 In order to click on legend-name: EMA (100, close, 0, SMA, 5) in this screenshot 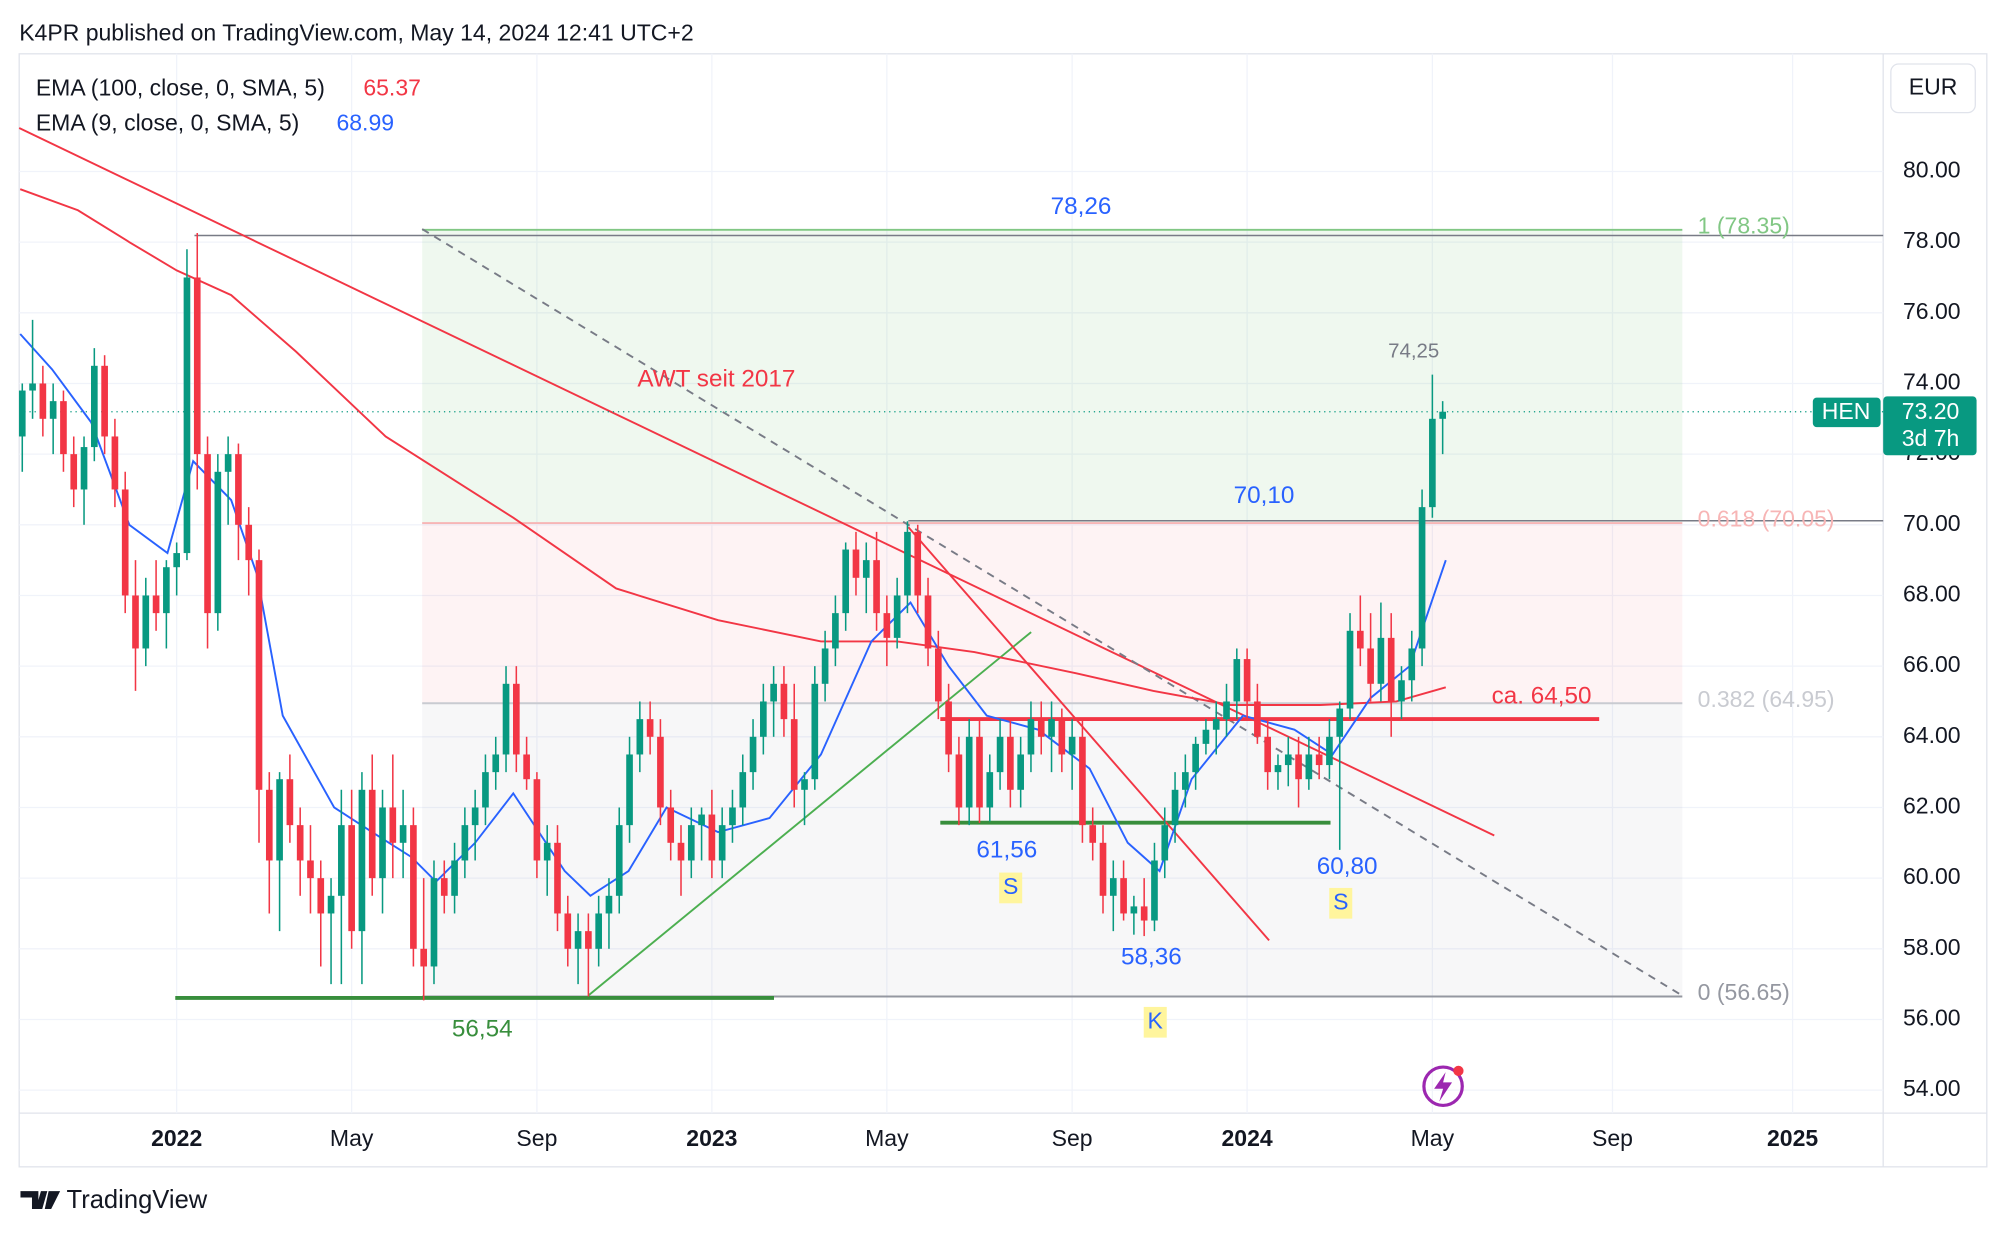, I will do `click(180, 88)`.